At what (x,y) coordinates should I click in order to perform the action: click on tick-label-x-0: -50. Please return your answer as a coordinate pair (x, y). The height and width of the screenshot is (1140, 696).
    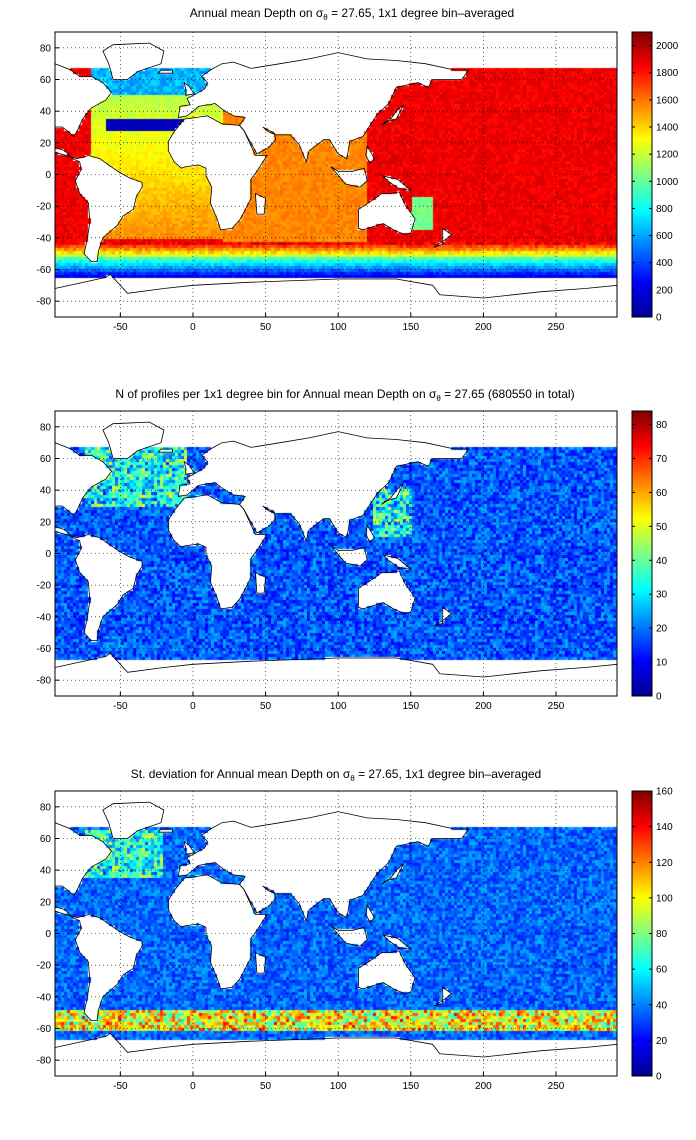
    Looking at the image, I should click on (120, 706).